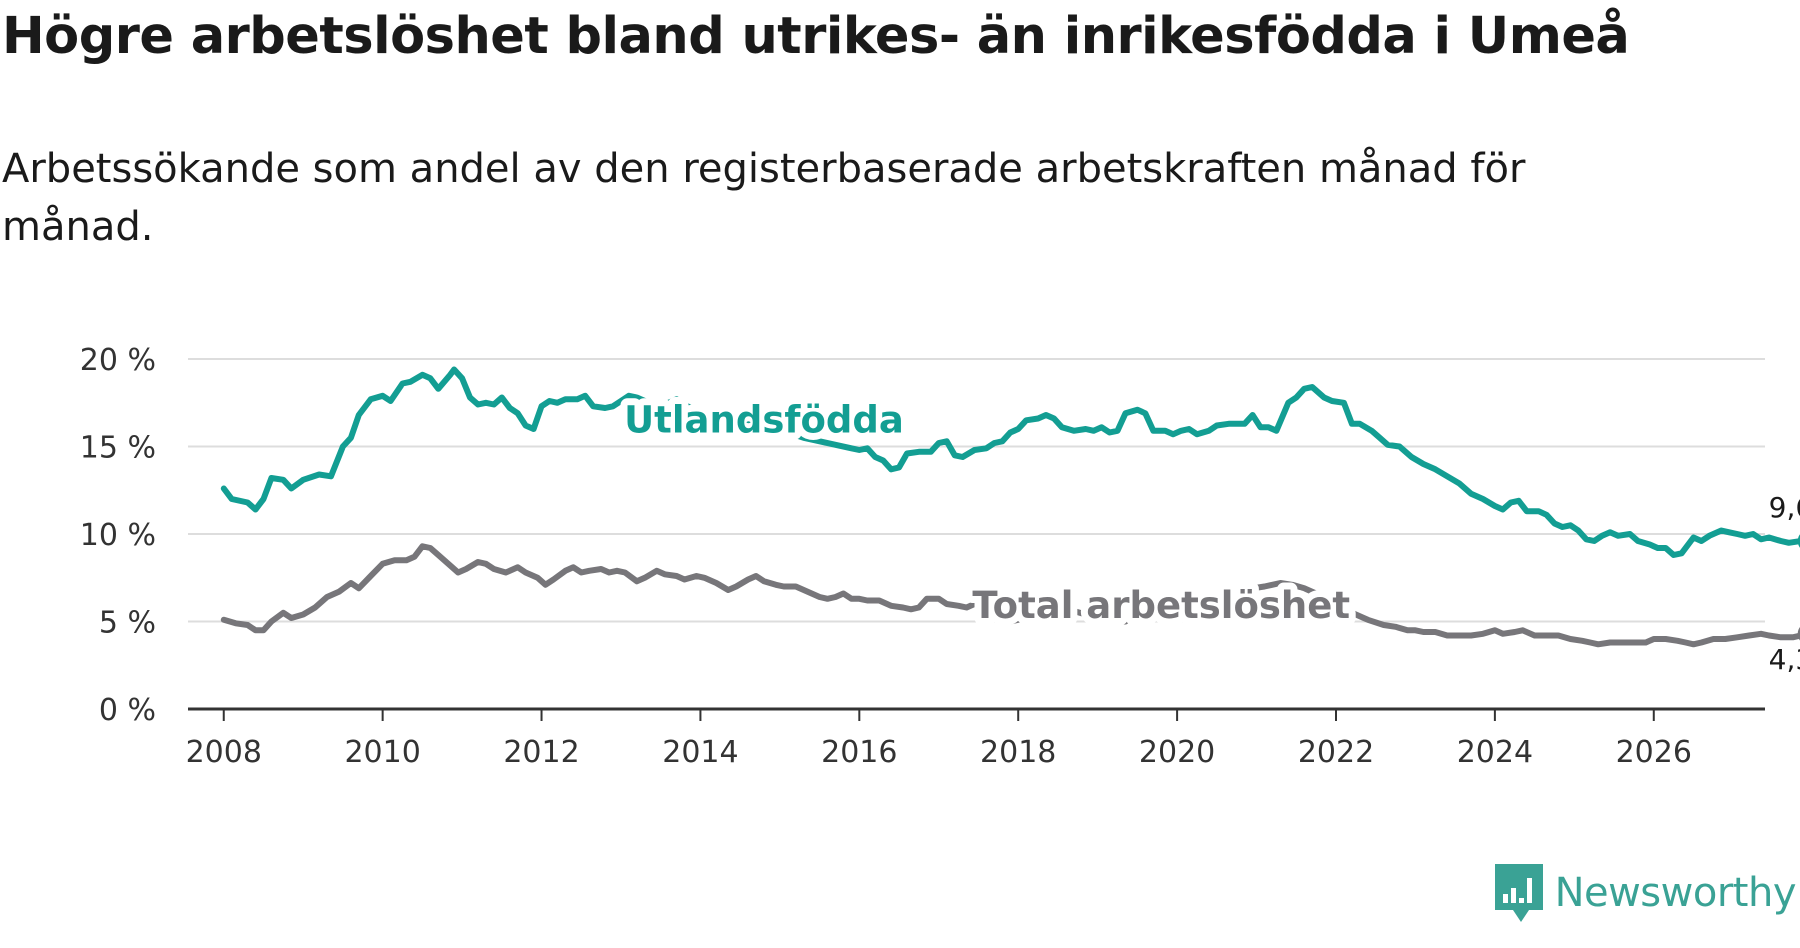  What do you see at coordinates (700, 752) in the screenshot?
I see `x-tick-label: 2014` at bounding box center [700, 752].